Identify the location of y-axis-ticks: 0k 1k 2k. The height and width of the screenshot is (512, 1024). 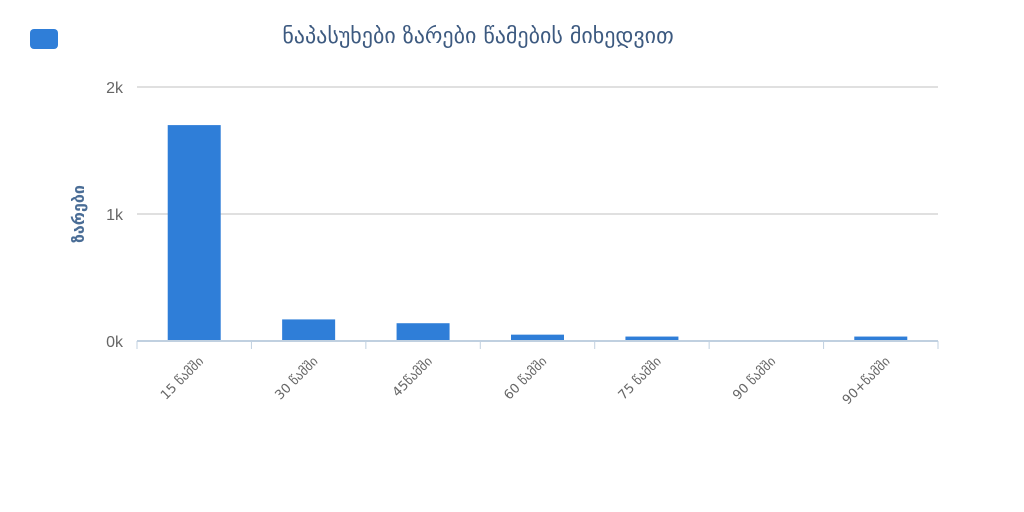
(115, 215).